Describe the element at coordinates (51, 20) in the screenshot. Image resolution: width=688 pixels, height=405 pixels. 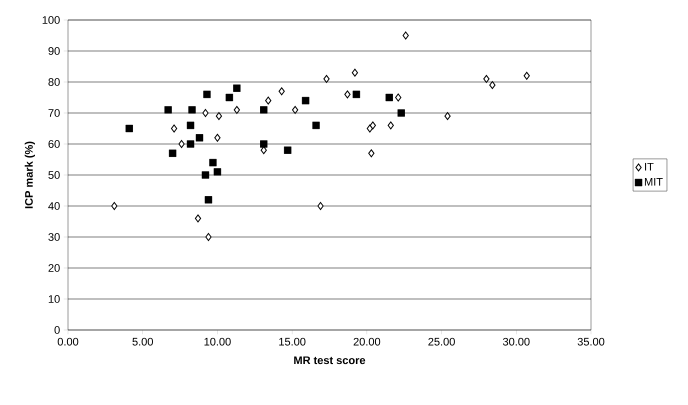
I see `y-tick-label: 100` at that location.